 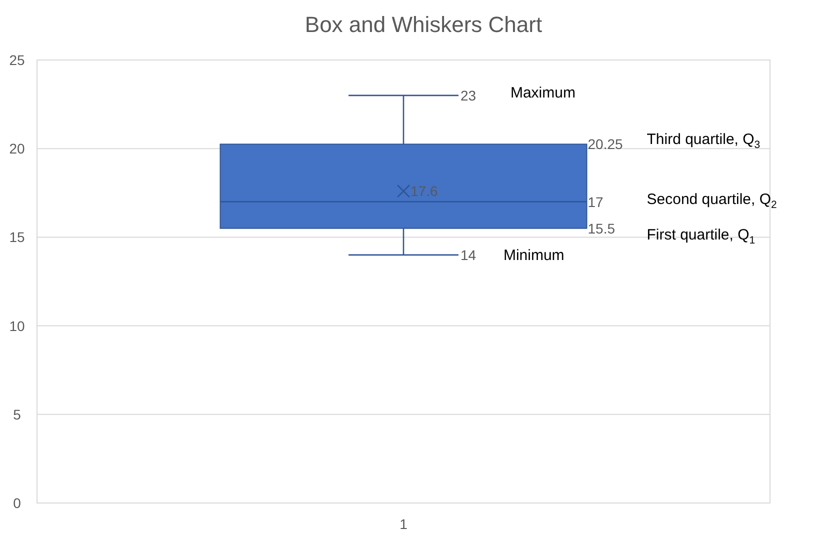 I want to click on annotation: 20.25, so click(x=605, y=144).